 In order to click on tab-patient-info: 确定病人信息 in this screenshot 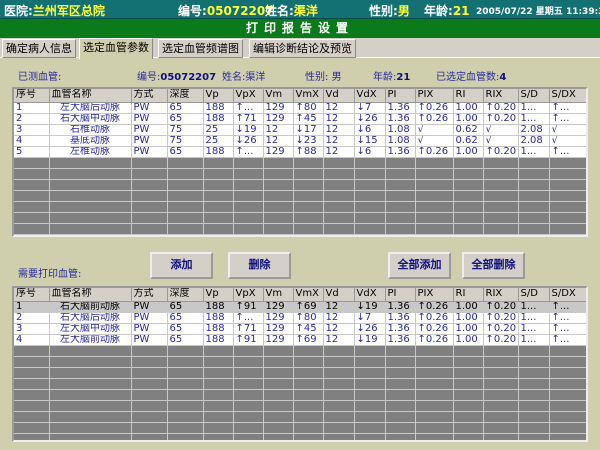, I will do `click(39, 48)`.